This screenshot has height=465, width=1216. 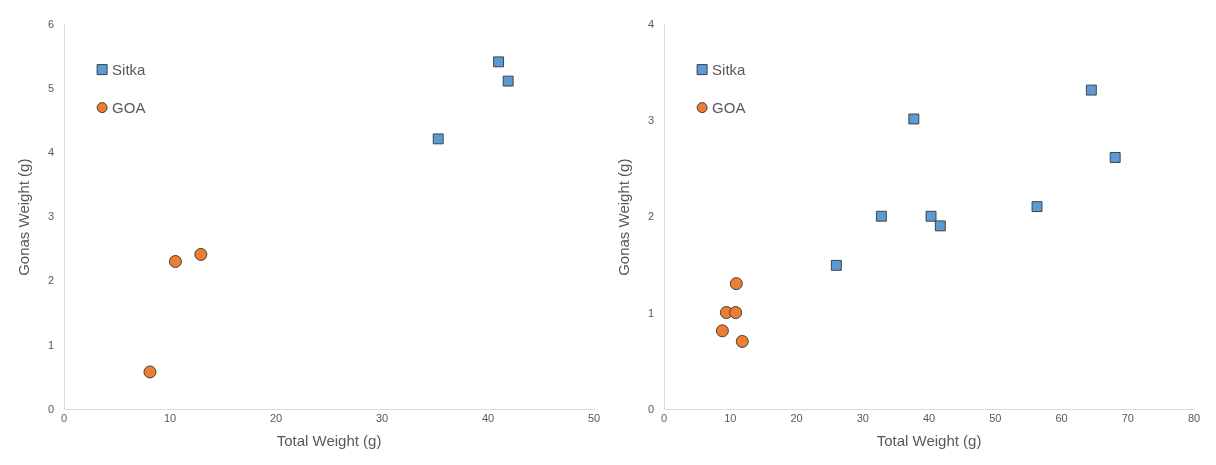 I want to click on y-tick-label: 6, so click(x=51, y=23).